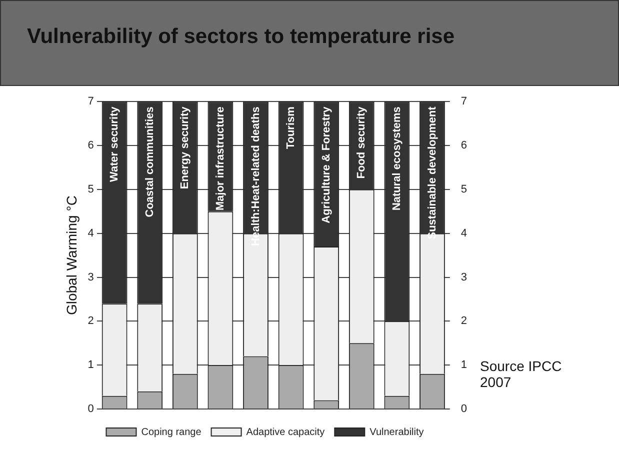 This screenshot has width=619, height=461. What do you see at coordinates (464, 102) in the screenshot?
I see `y2-tick-label: 7` at bounding box center [464, 102].